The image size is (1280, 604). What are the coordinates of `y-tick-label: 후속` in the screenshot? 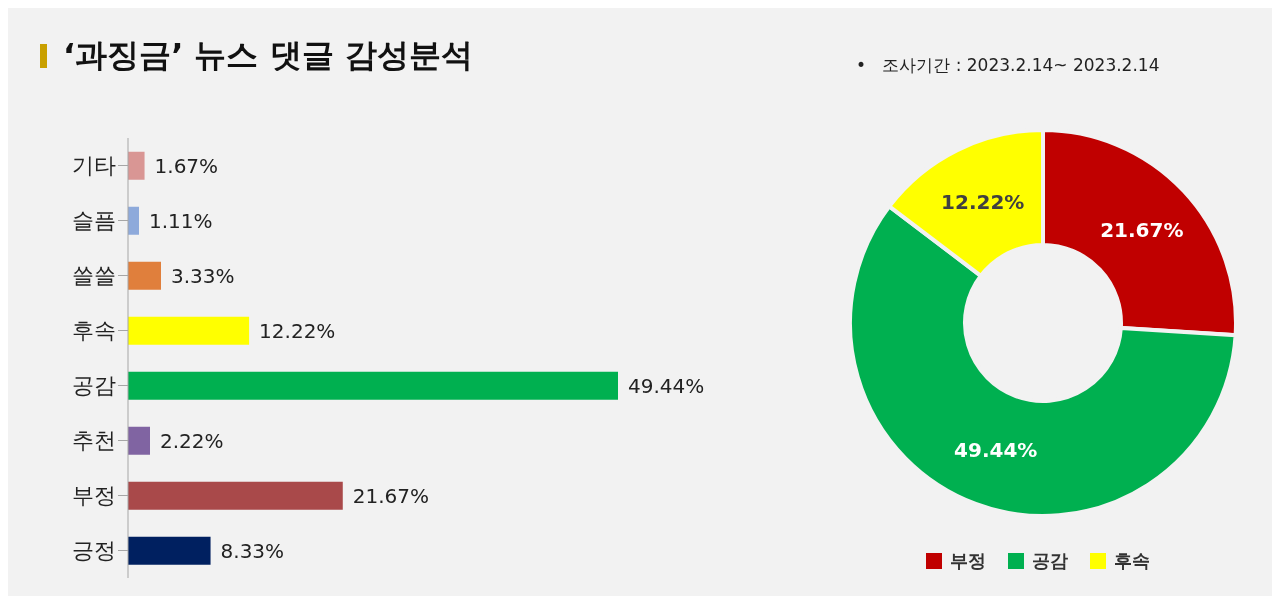 It's located at (94, 331).